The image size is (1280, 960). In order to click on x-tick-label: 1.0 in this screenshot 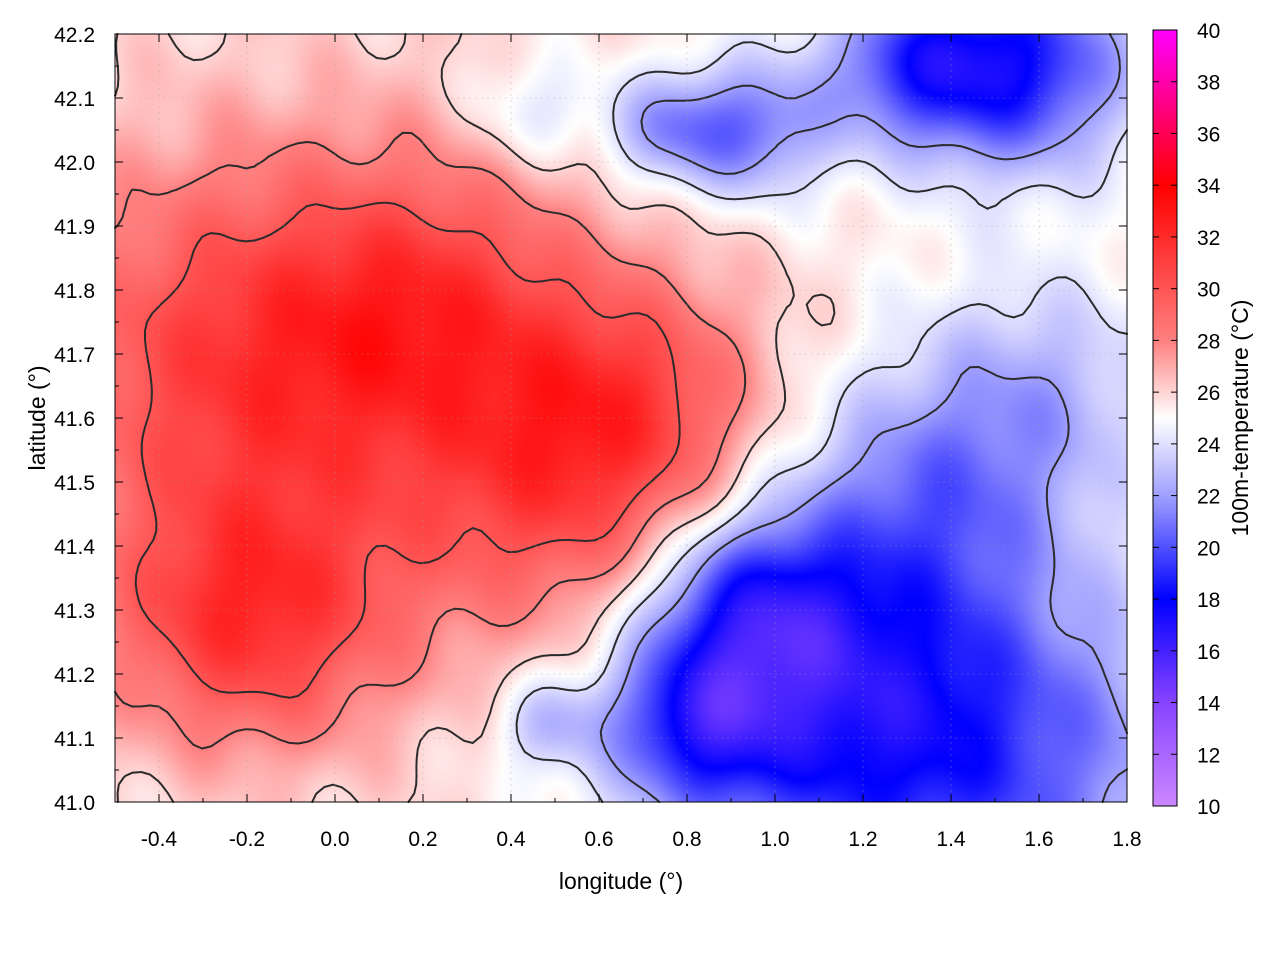, I will do `click(774, 839)`.